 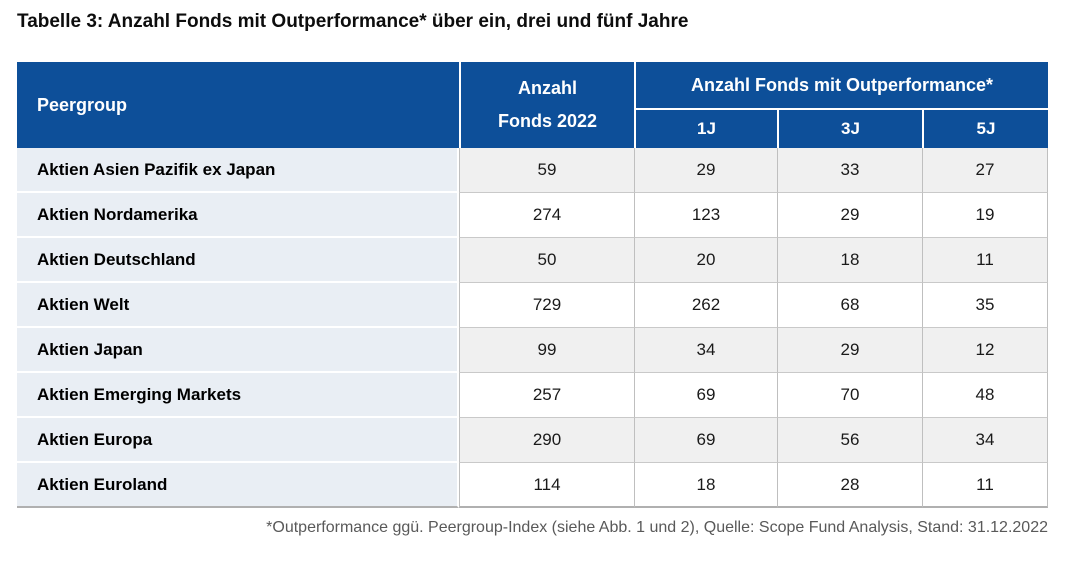 I want to click on col-header-5j: 5J, so click(x=985, y=129).